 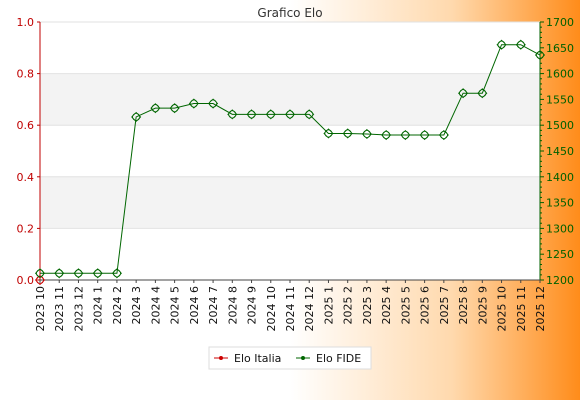 What do you see at coordinates (257, 358) in the screenshot?
I see `legend-label: Elo Italia` at bounding box center [257, 358].